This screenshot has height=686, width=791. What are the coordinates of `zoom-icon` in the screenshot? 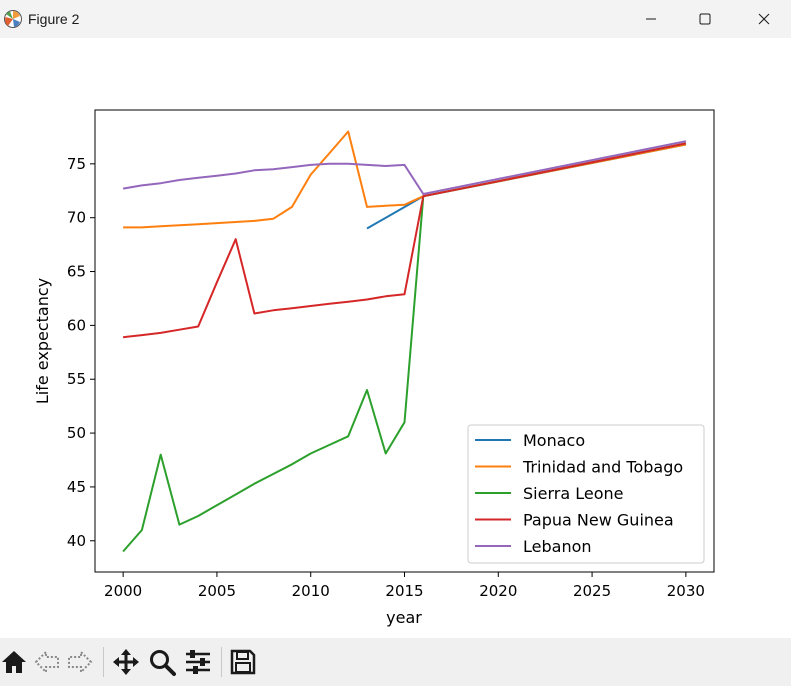 It's located at (163, 663).